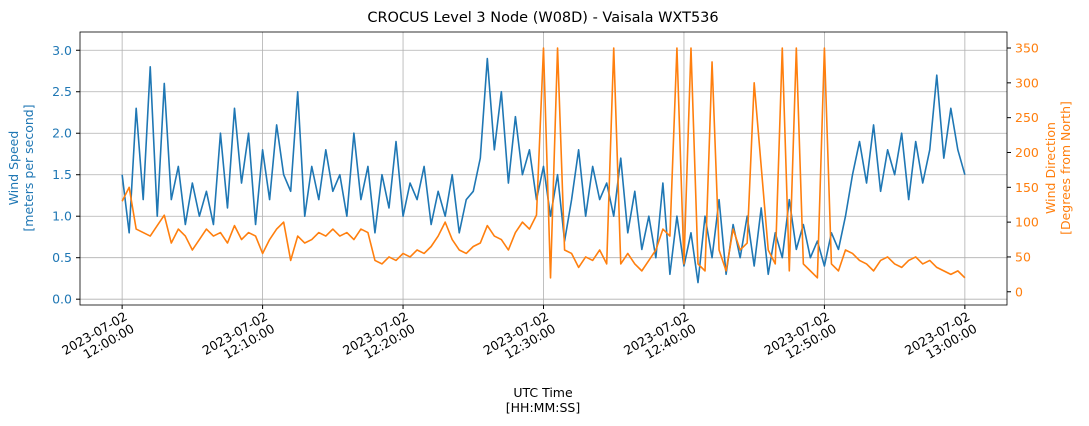 This screenshot has height=426, width=1089. I want to click on y2-tick-label: 200, so click(1027, 152).